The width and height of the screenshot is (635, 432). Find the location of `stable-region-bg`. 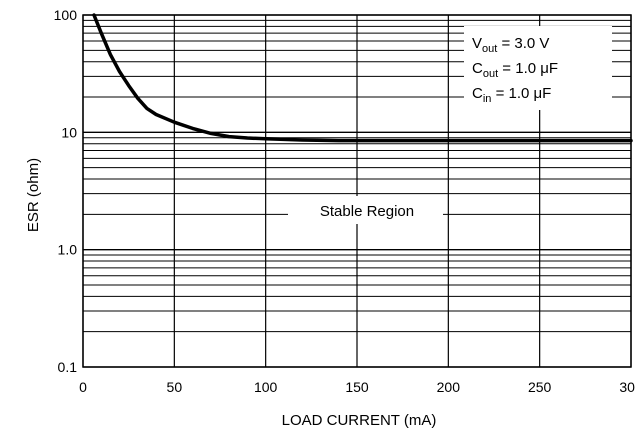

stable-region-bg is located at coordinates (365, 210).